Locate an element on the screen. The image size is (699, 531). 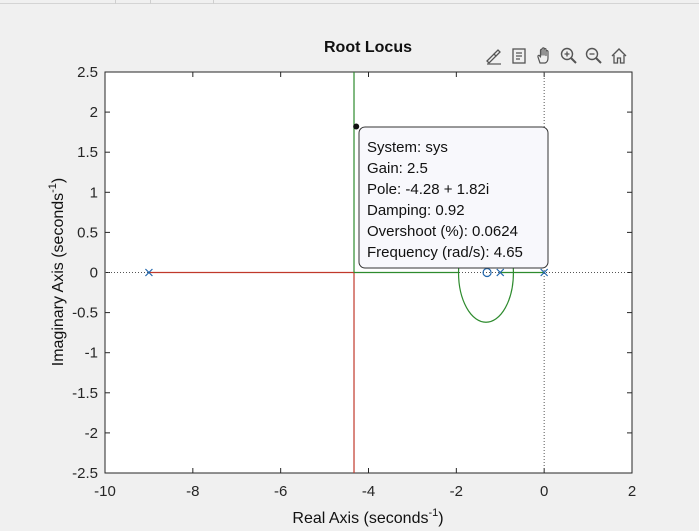
zoom-in-icon is located at coordinates (568, 56).